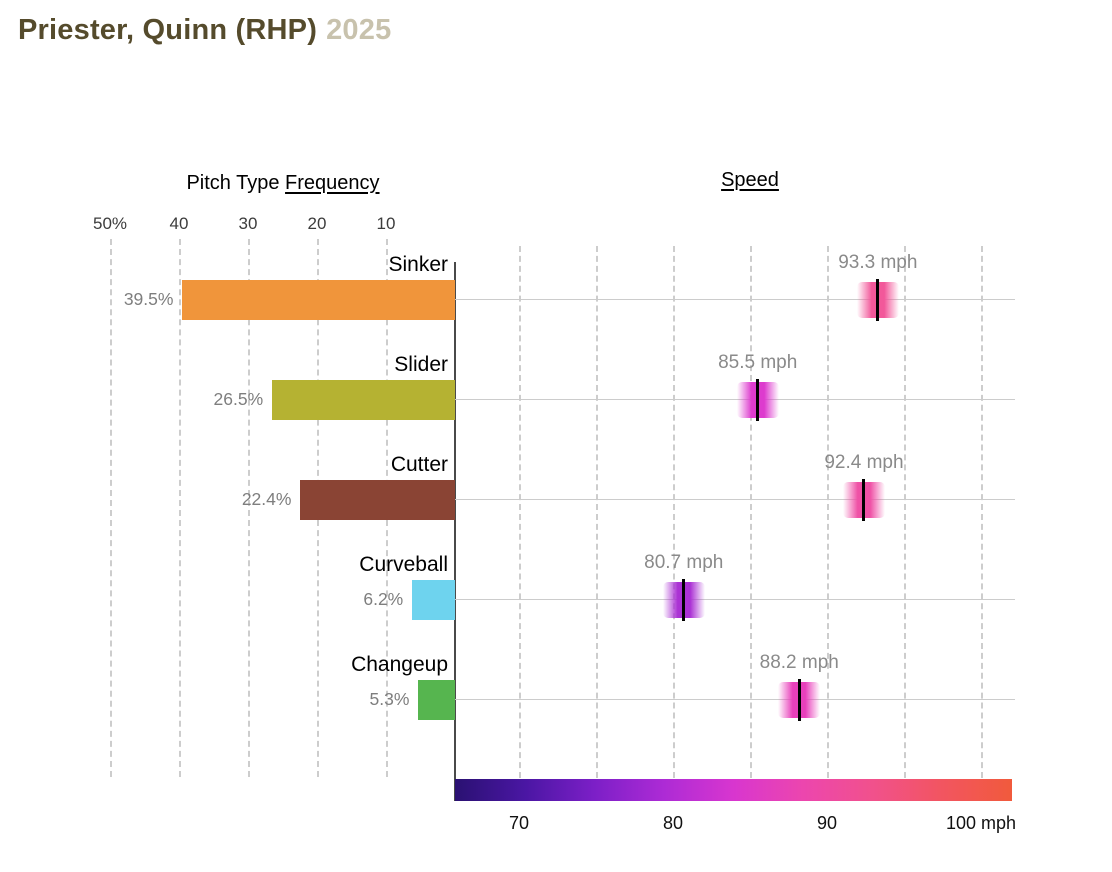 The height and width of the screenshot is (872, 1112). Describe the element at coordinates (799, 662) in the screenshot. I see `speed-value-label: 88.2 mph` at that location.